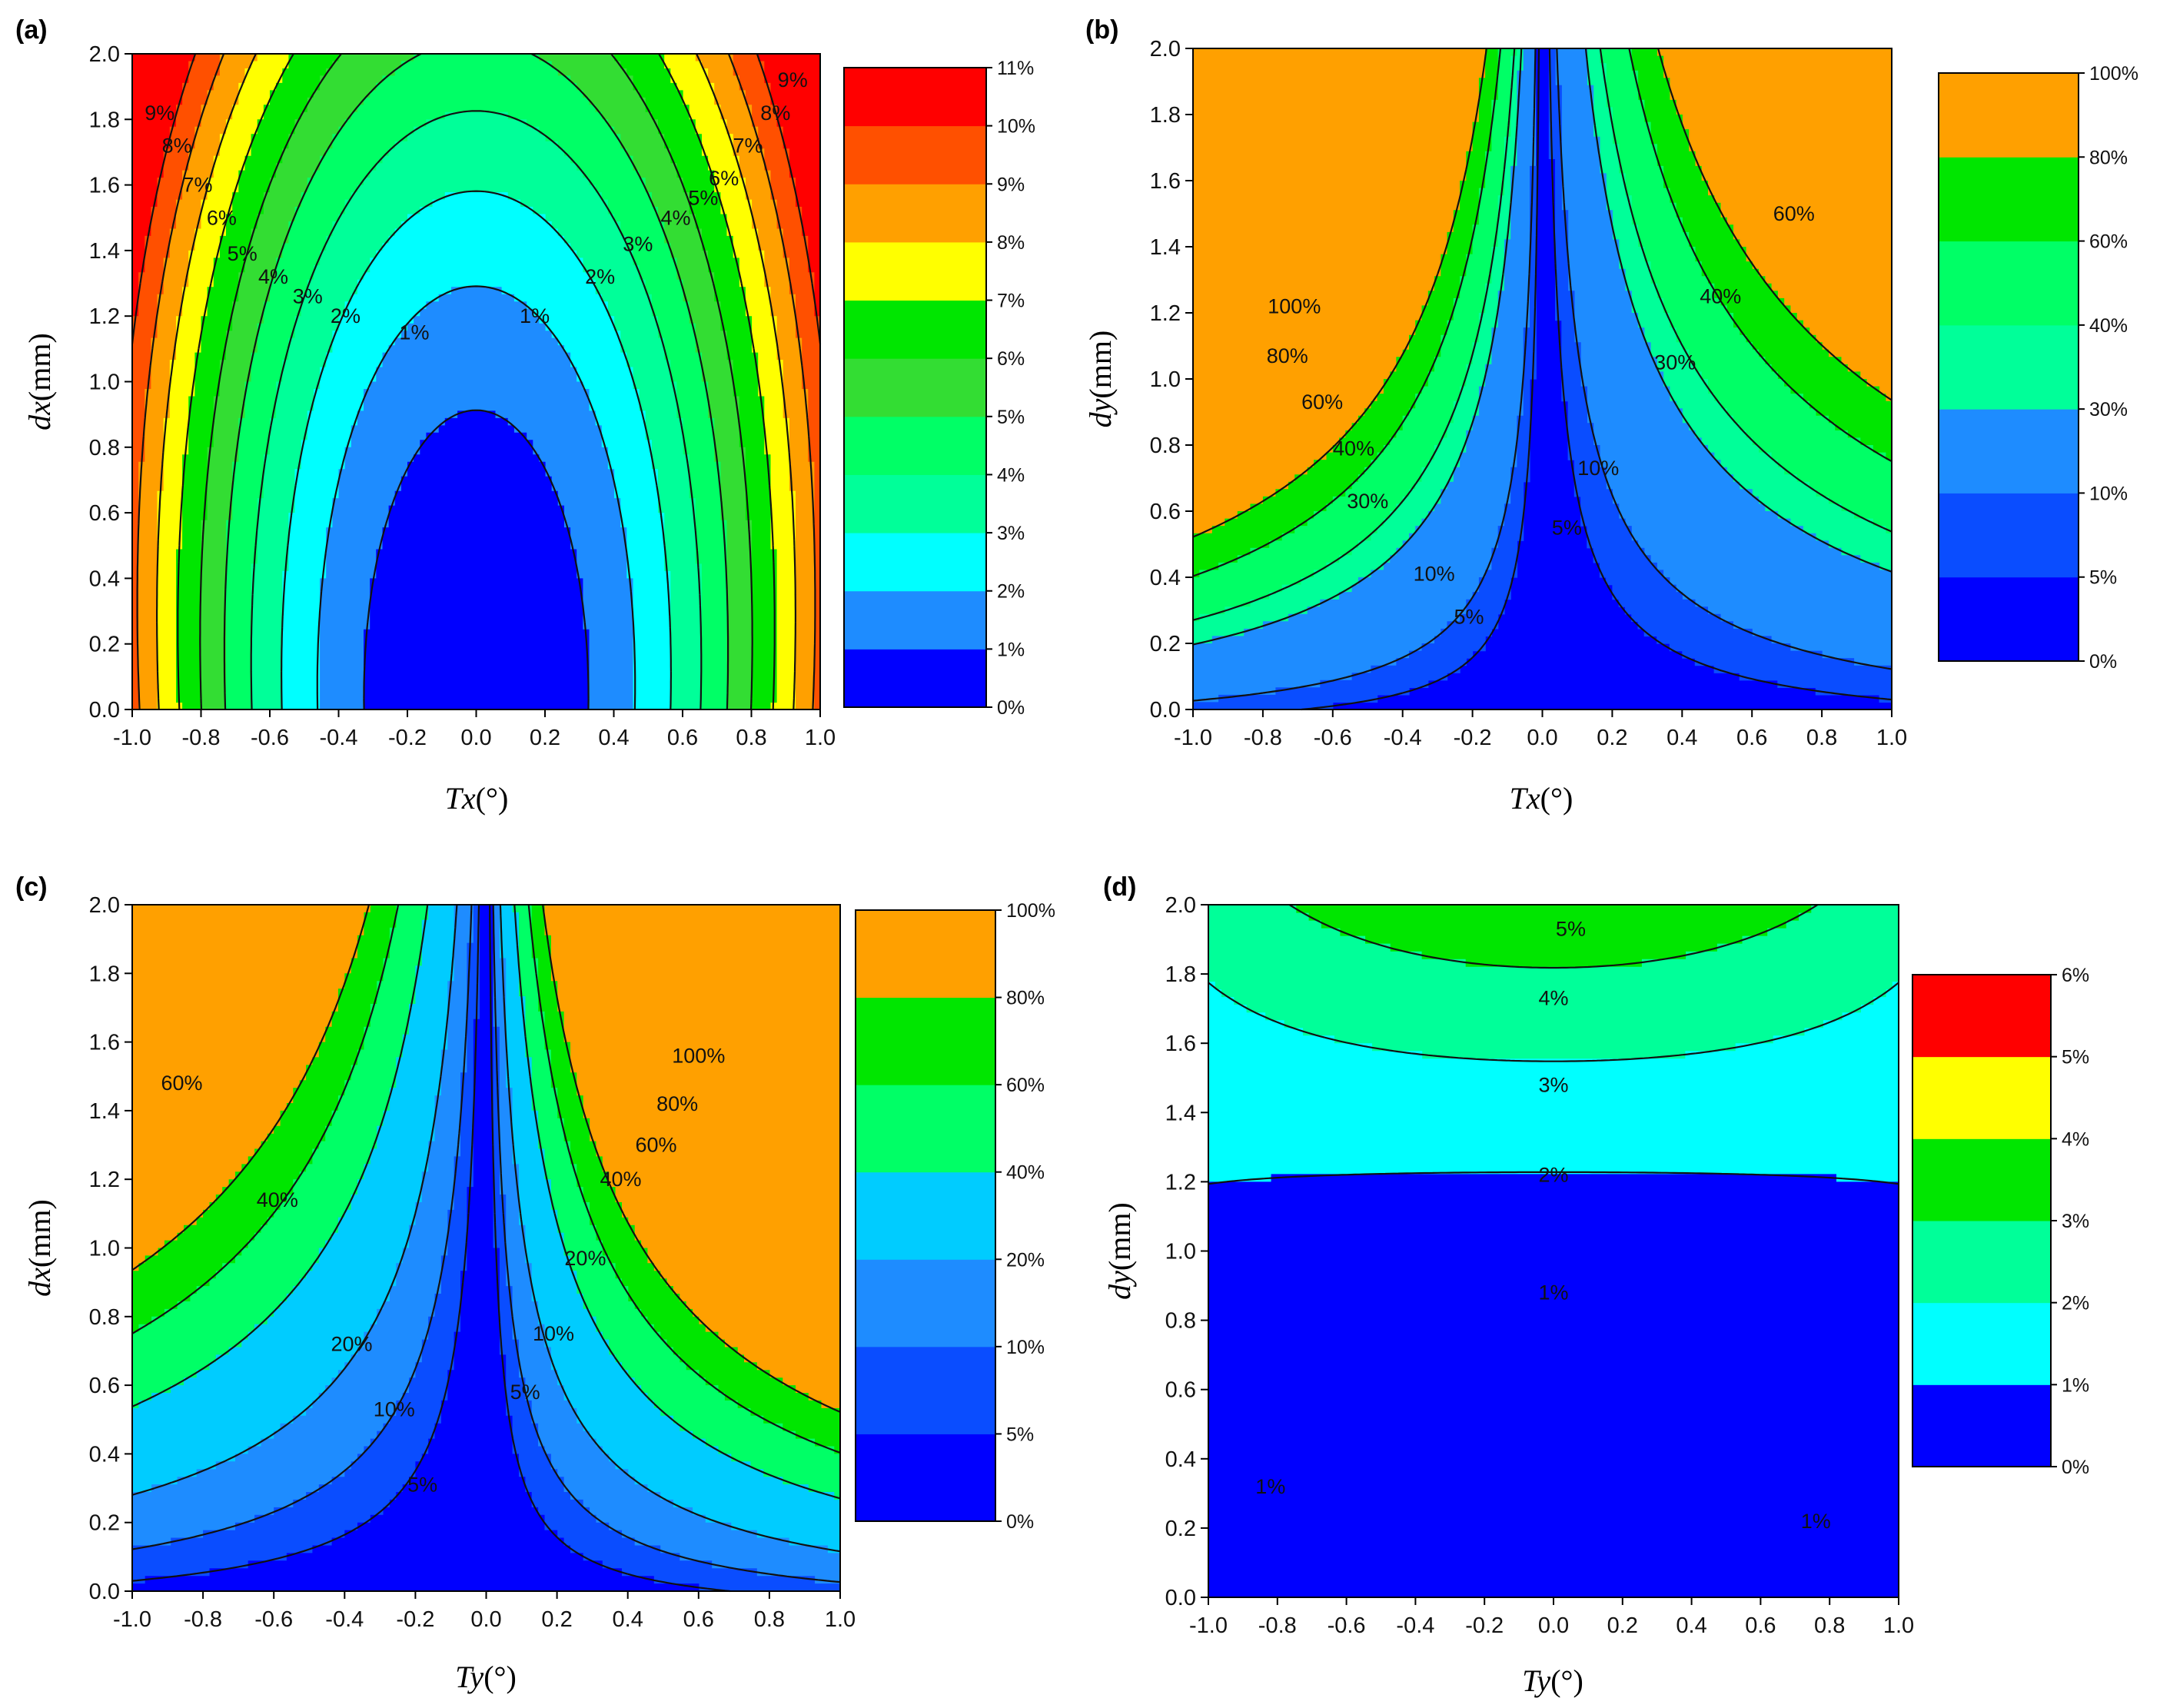 The width and height of the screenshot is (2160, 1708). Describe the element at coordinates (682, 738) in the screenshot. I see `x-tick-label: 0.6` at that location.